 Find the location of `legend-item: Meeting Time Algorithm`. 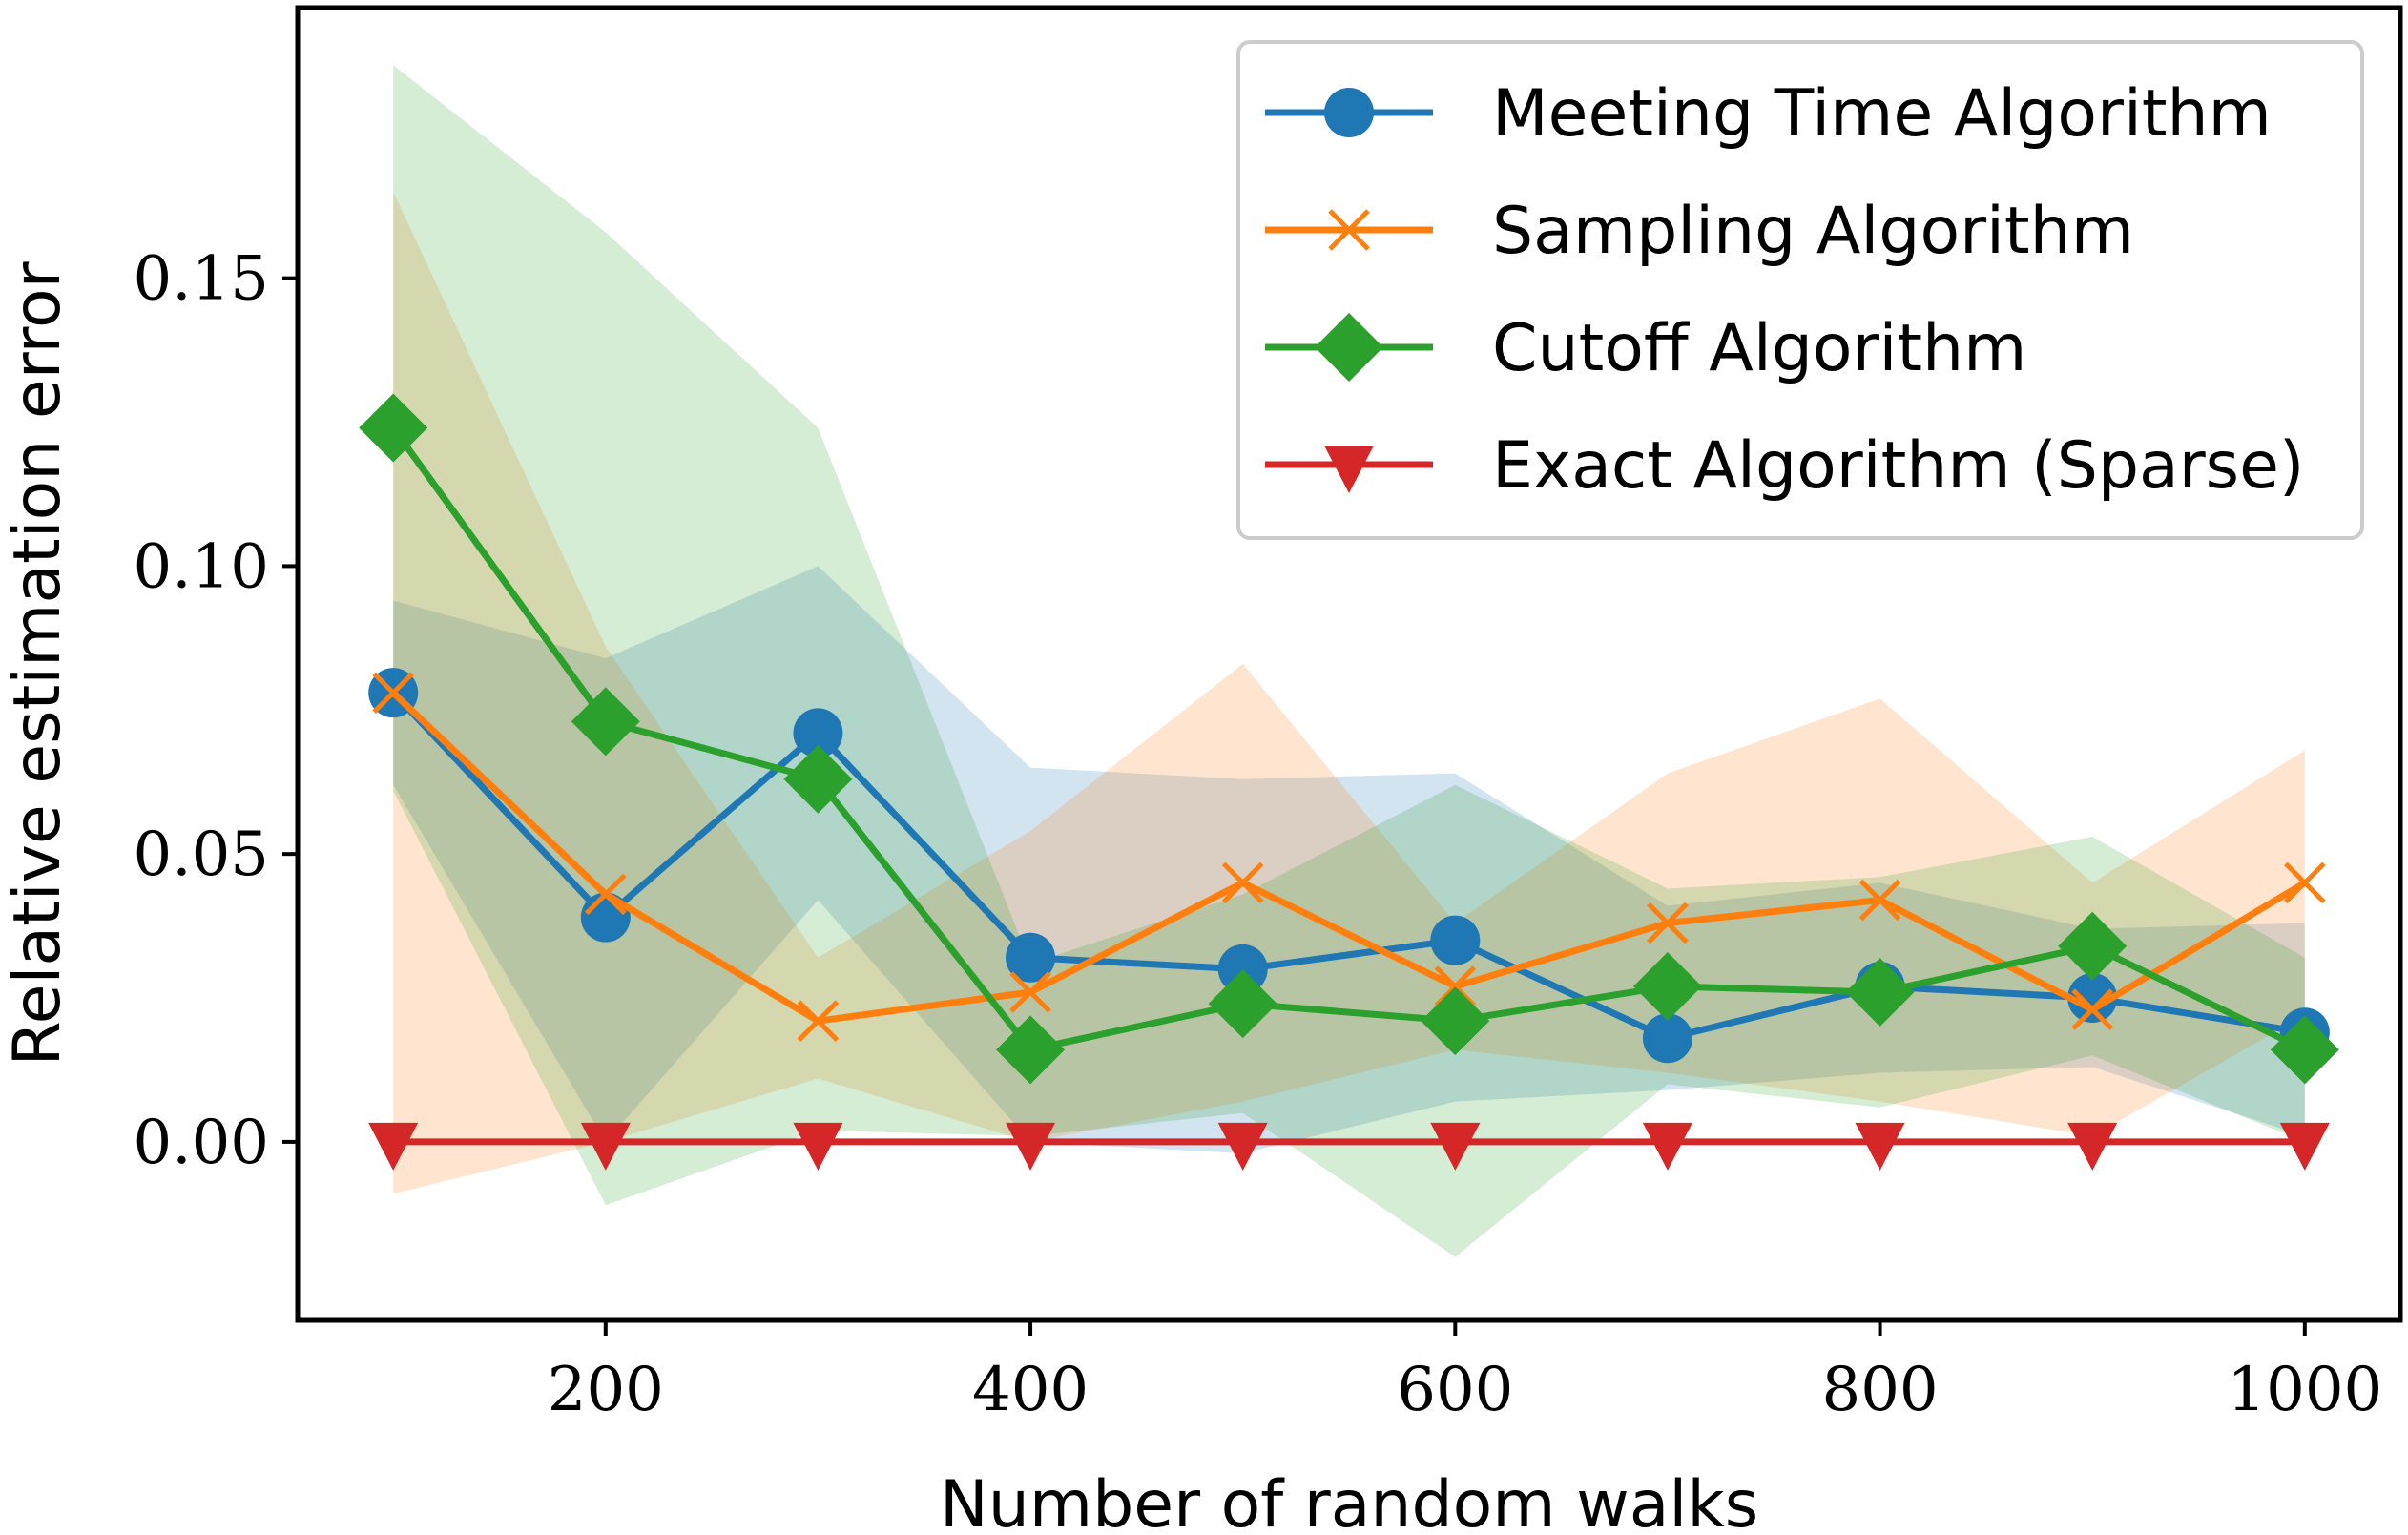

legend-item: Meeting Time Algorithm is located at coordinates (1768, 114).